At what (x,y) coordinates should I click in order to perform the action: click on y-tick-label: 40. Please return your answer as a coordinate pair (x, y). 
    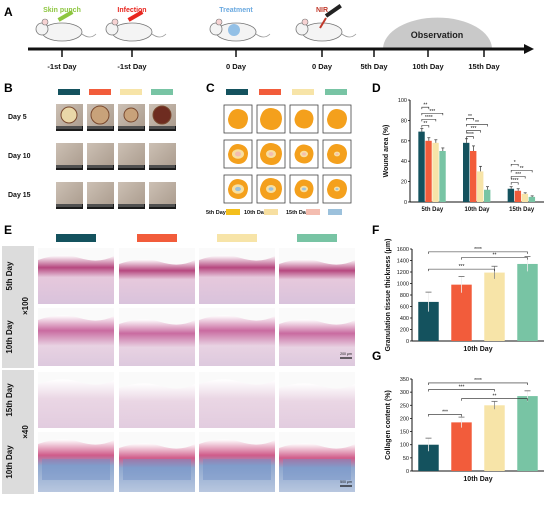
    Looking at the image, I should click on (404, 162).